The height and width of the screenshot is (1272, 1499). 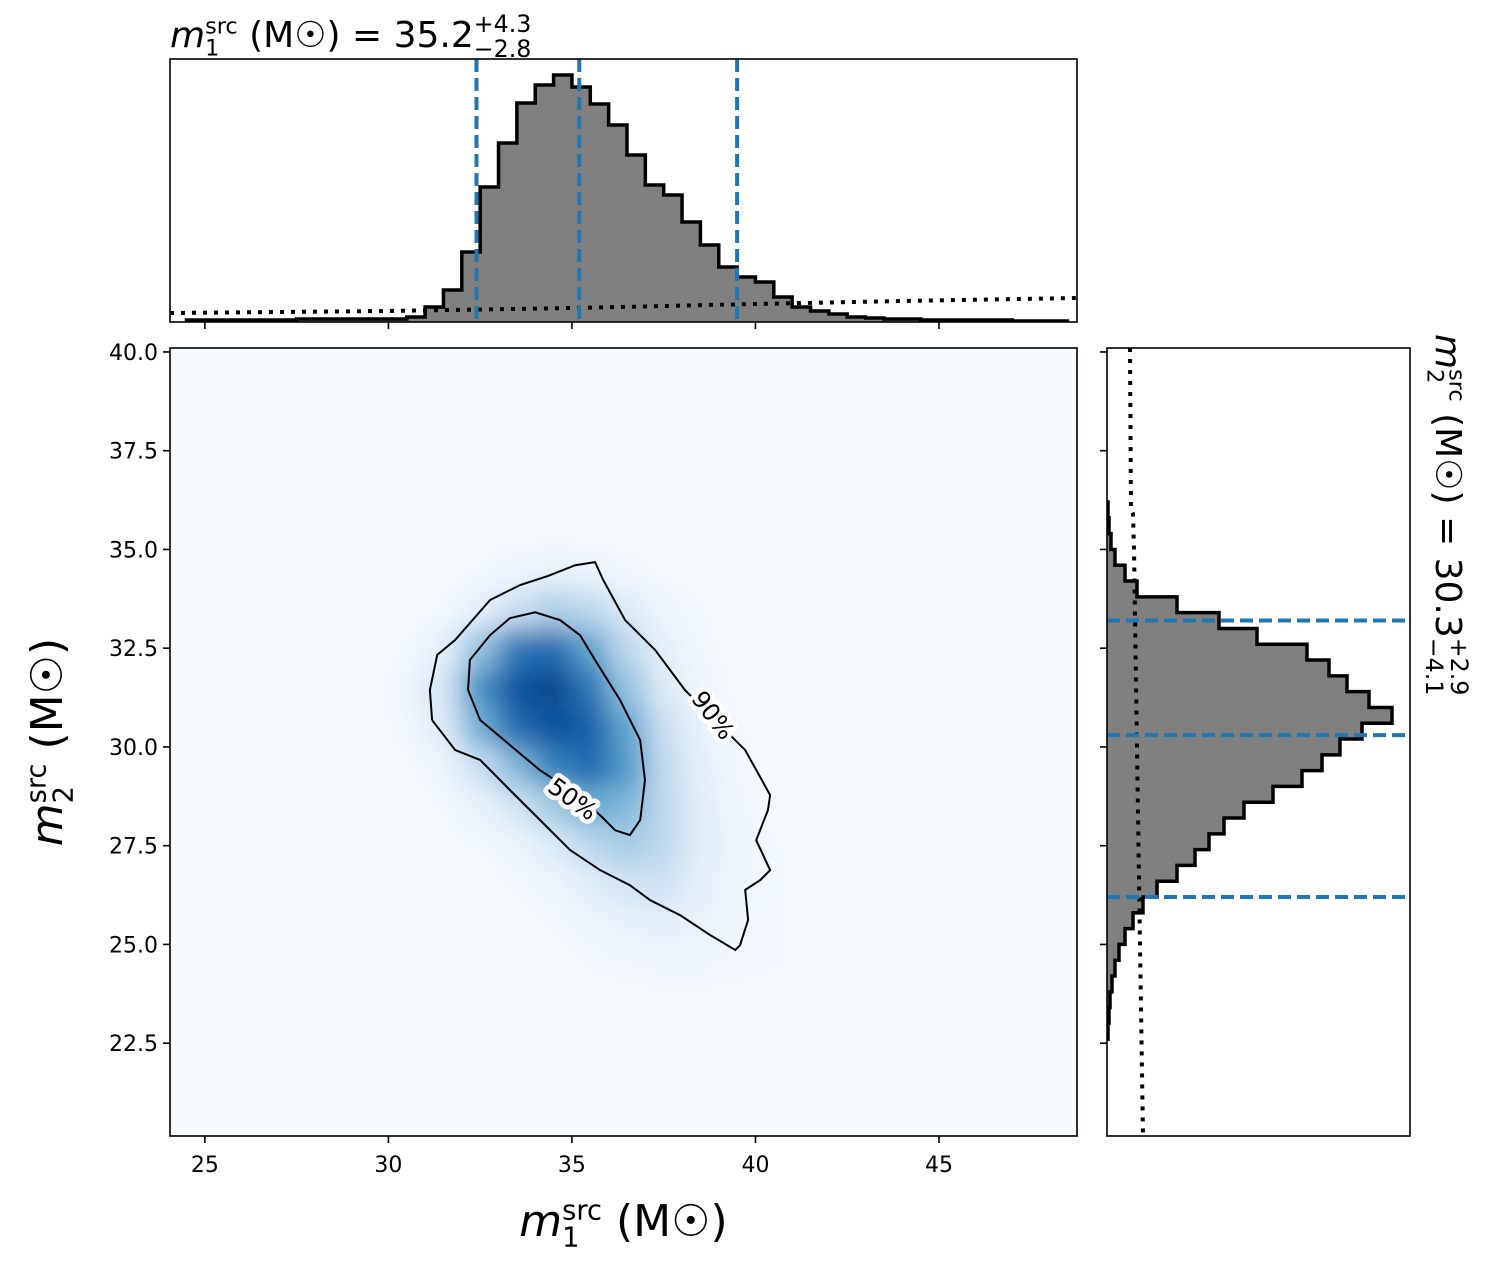 What do you see at coordinates (623, 1224) in the screenshot?
I see `x-axis-label-text: msrc 1 (M☉)` at bounding box center [623, 1224].